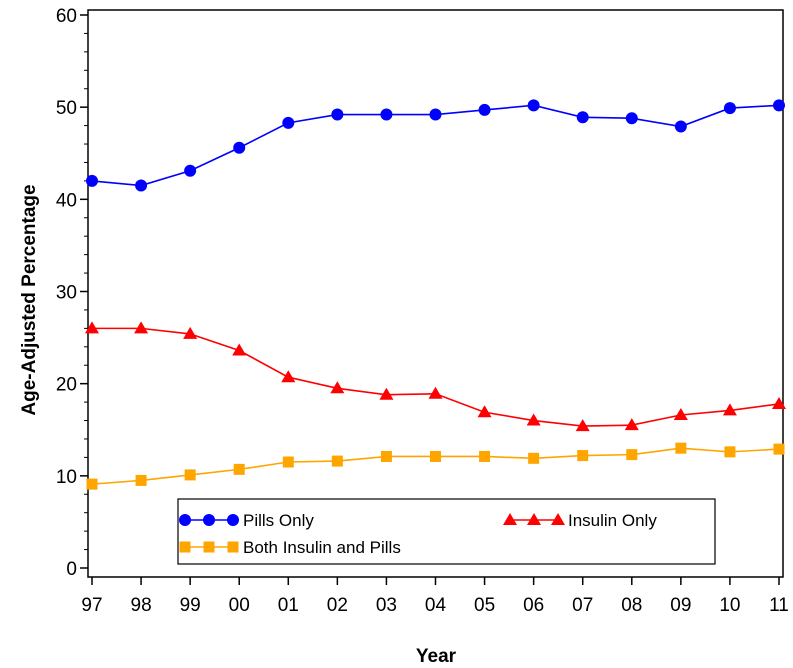 Image resolution: width=793 pixels, height=668 pixels. What do you see at coordinates (436, 605) in the screenshot?
I see `x-tick-label: 04` at bounding box center [436, 605].